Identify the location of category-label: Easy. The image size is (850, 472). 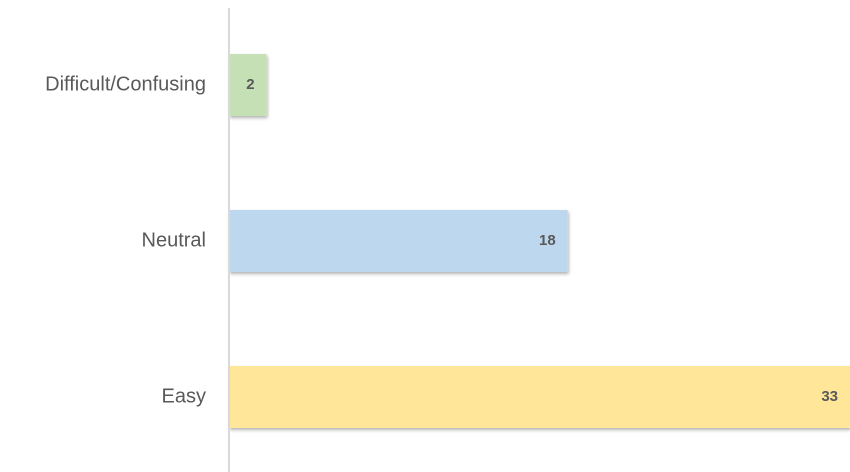
(184, 396).